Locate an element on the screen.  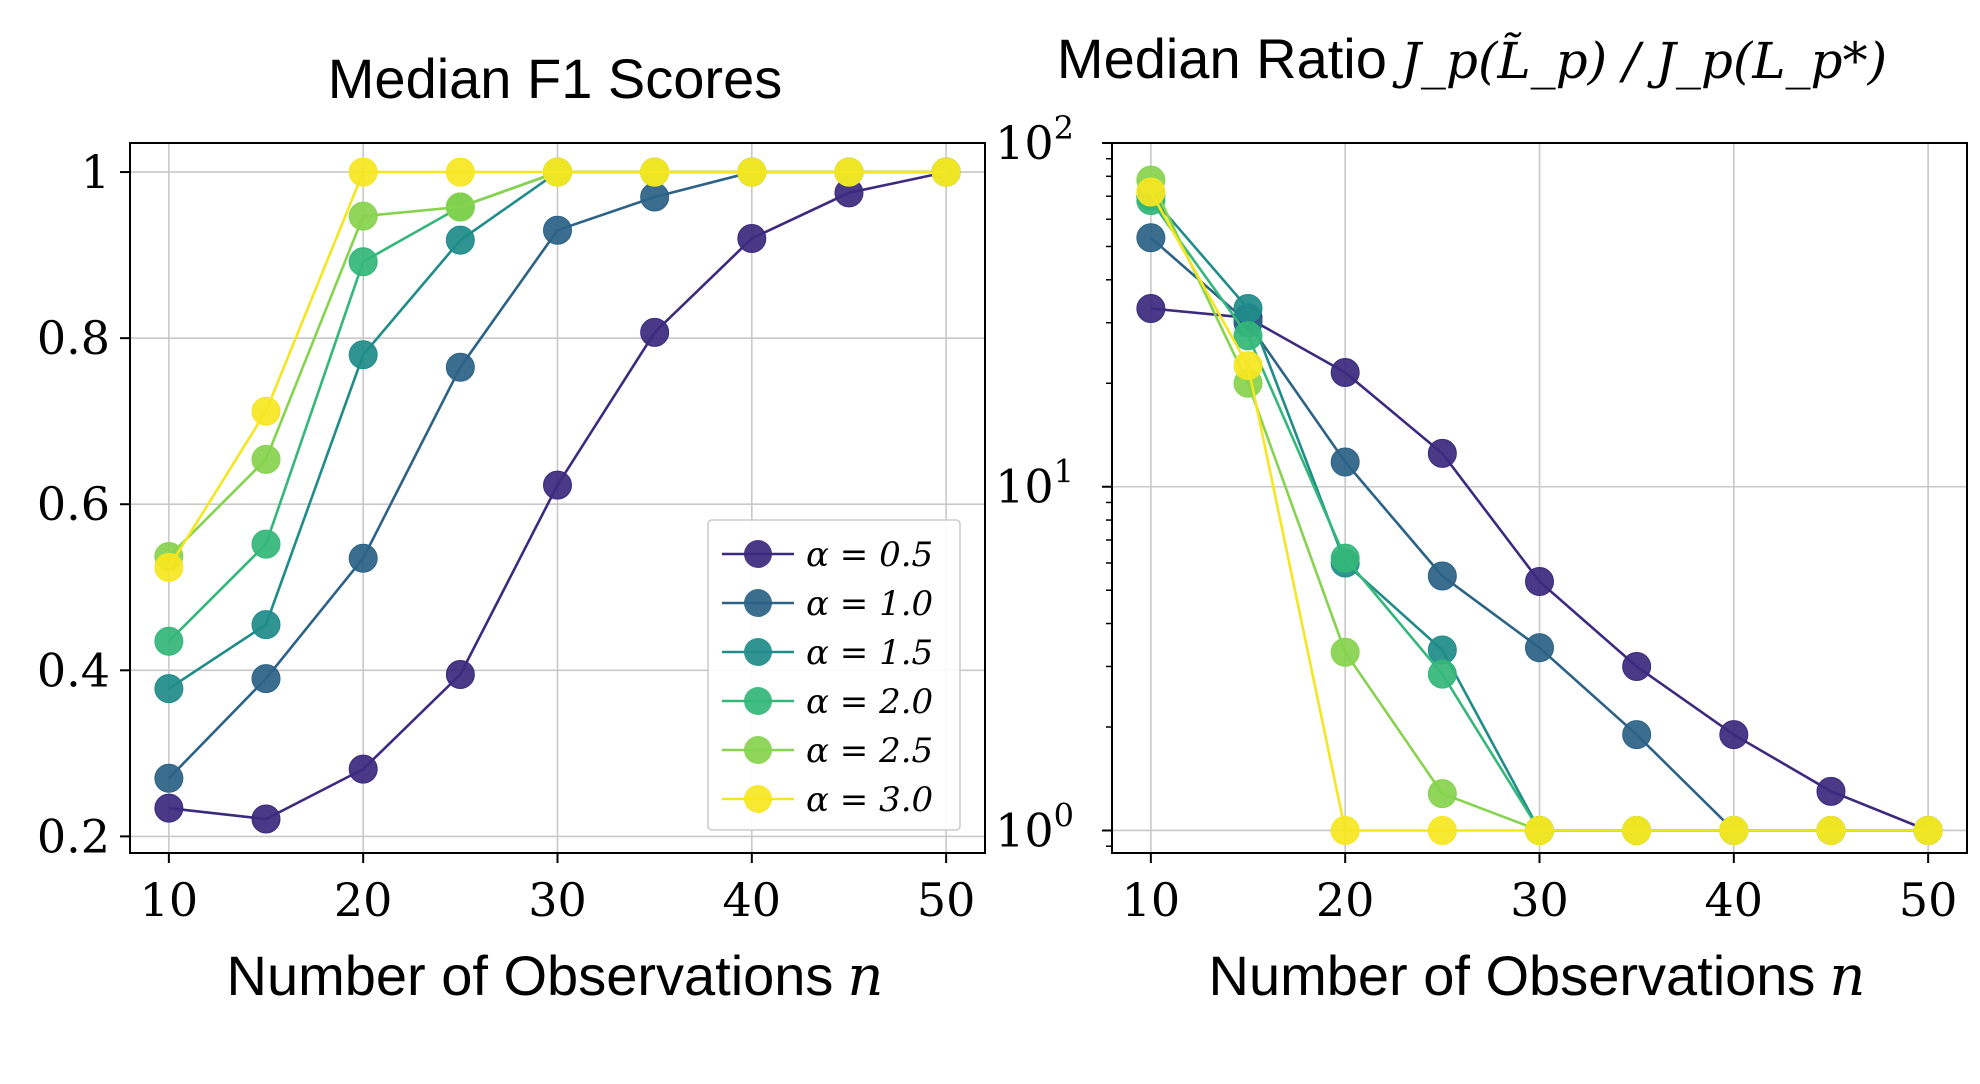
y-tick-label: 10² is located at coordinates (1034, 139).